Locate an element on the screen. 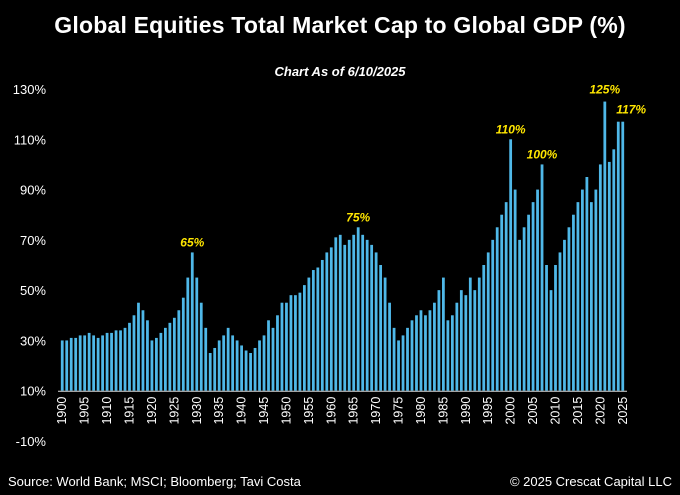  peak-annotation: 65% is located at coordinates (192, 242).